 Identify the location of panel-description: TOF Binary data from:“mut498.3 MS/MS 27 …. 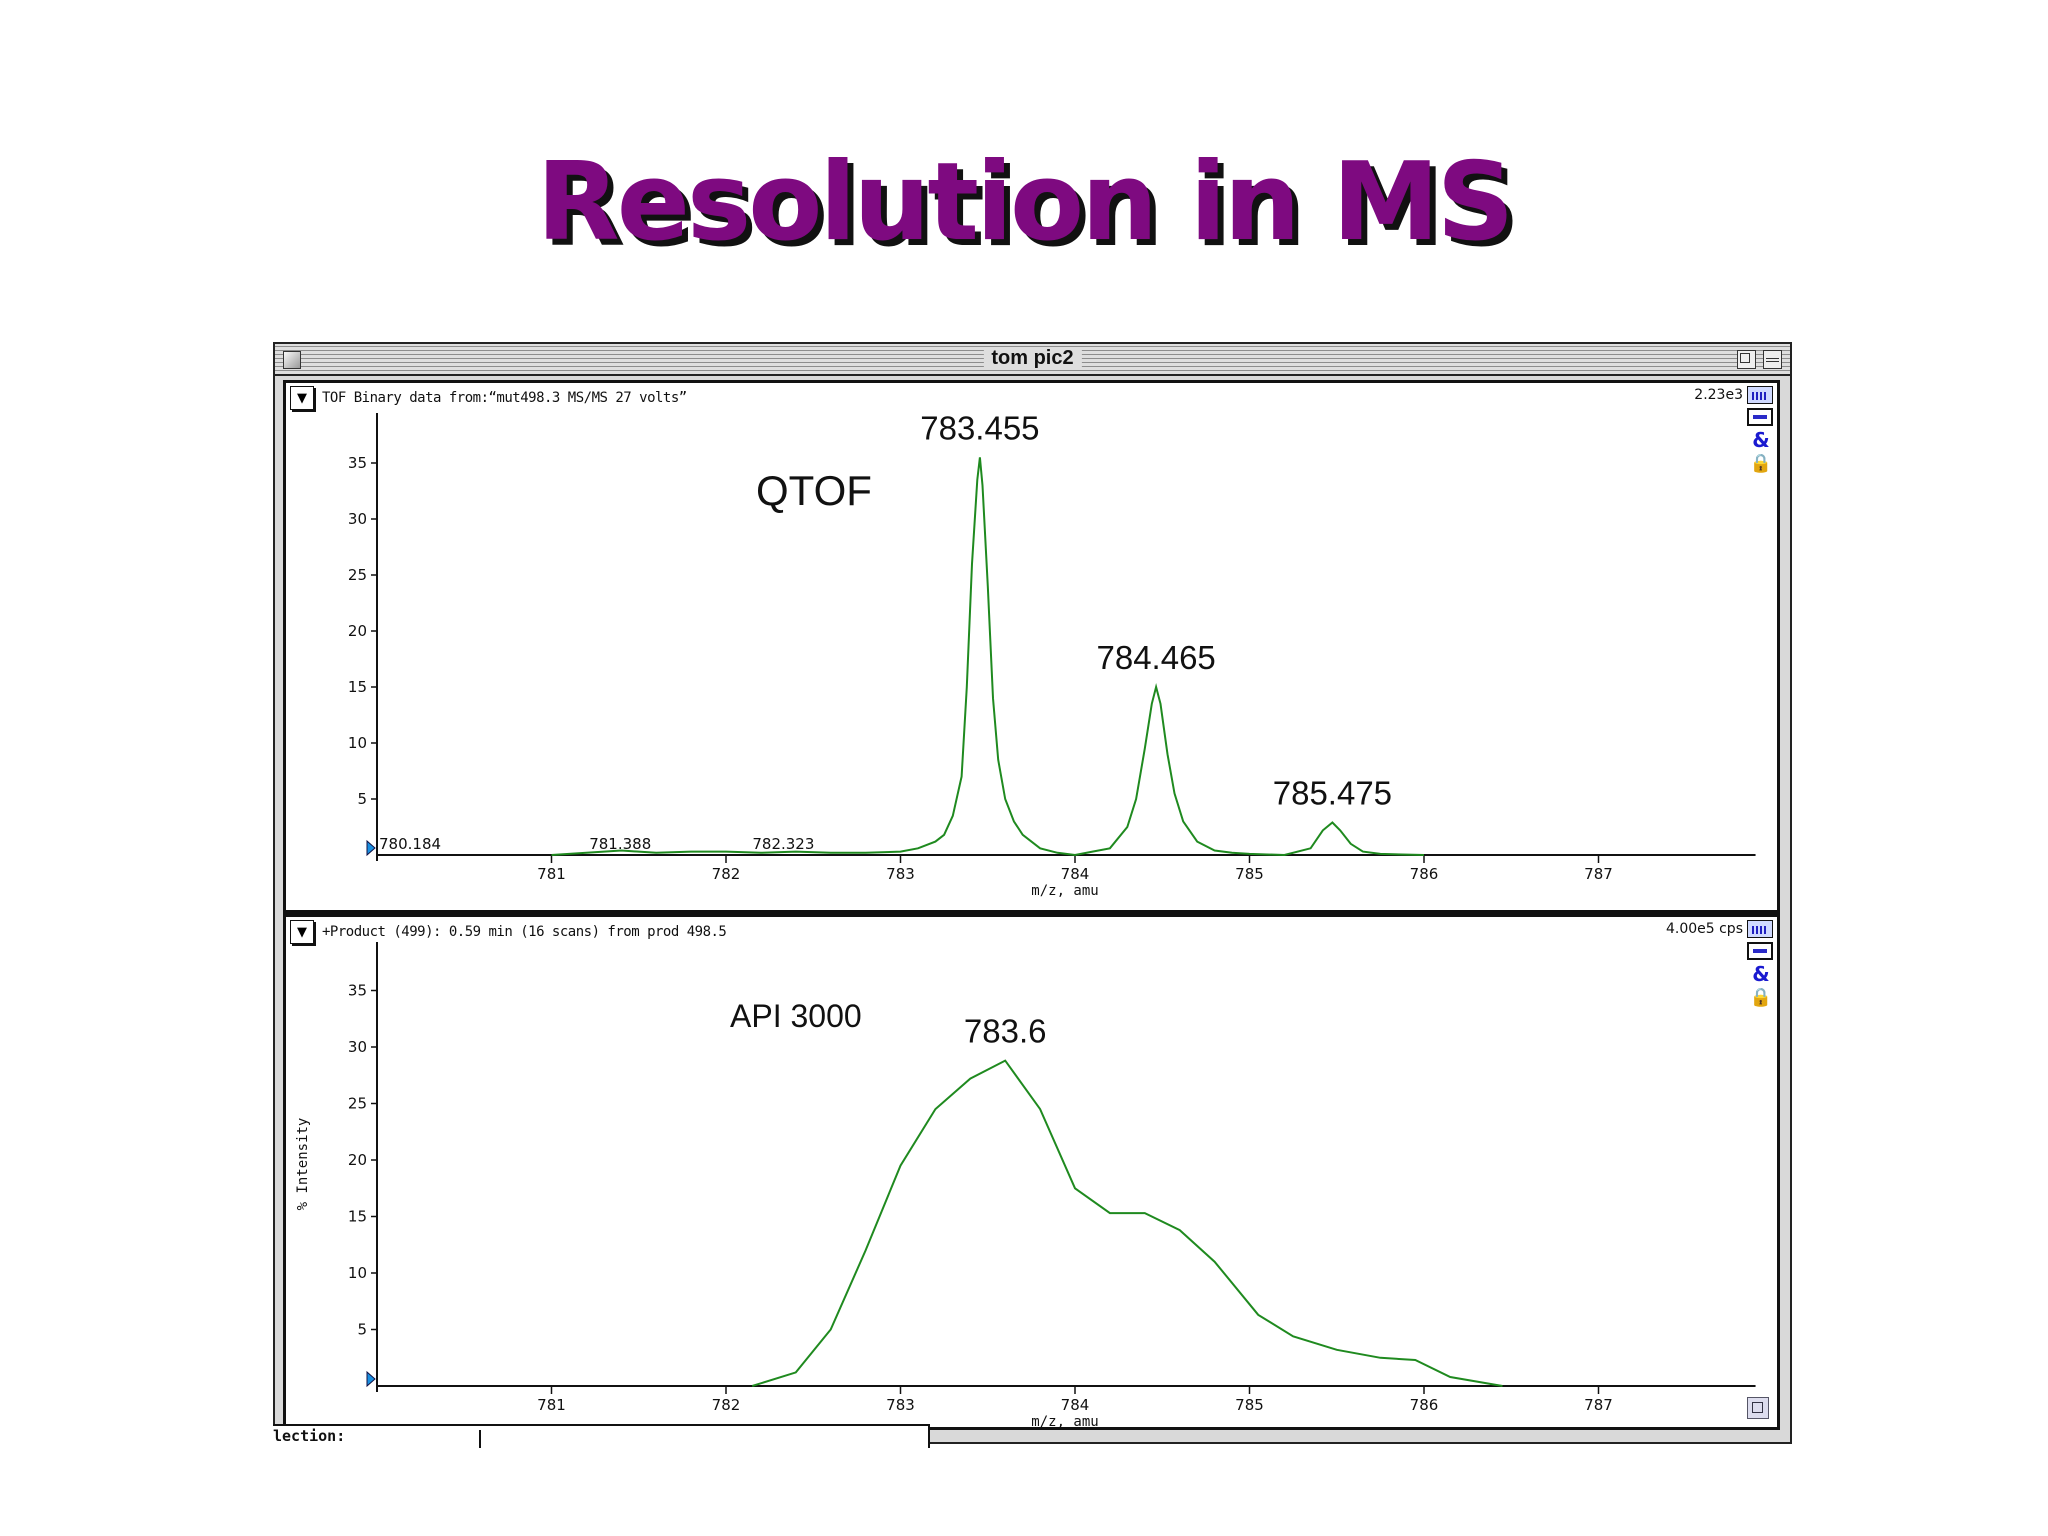
(504, 398).